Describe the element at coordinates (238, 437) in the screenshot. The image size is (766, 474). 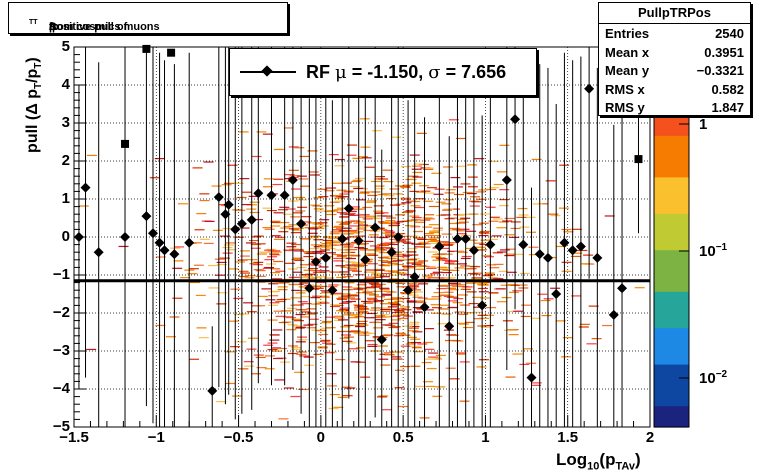
I see `x-tick-label: −0.5` at that location.